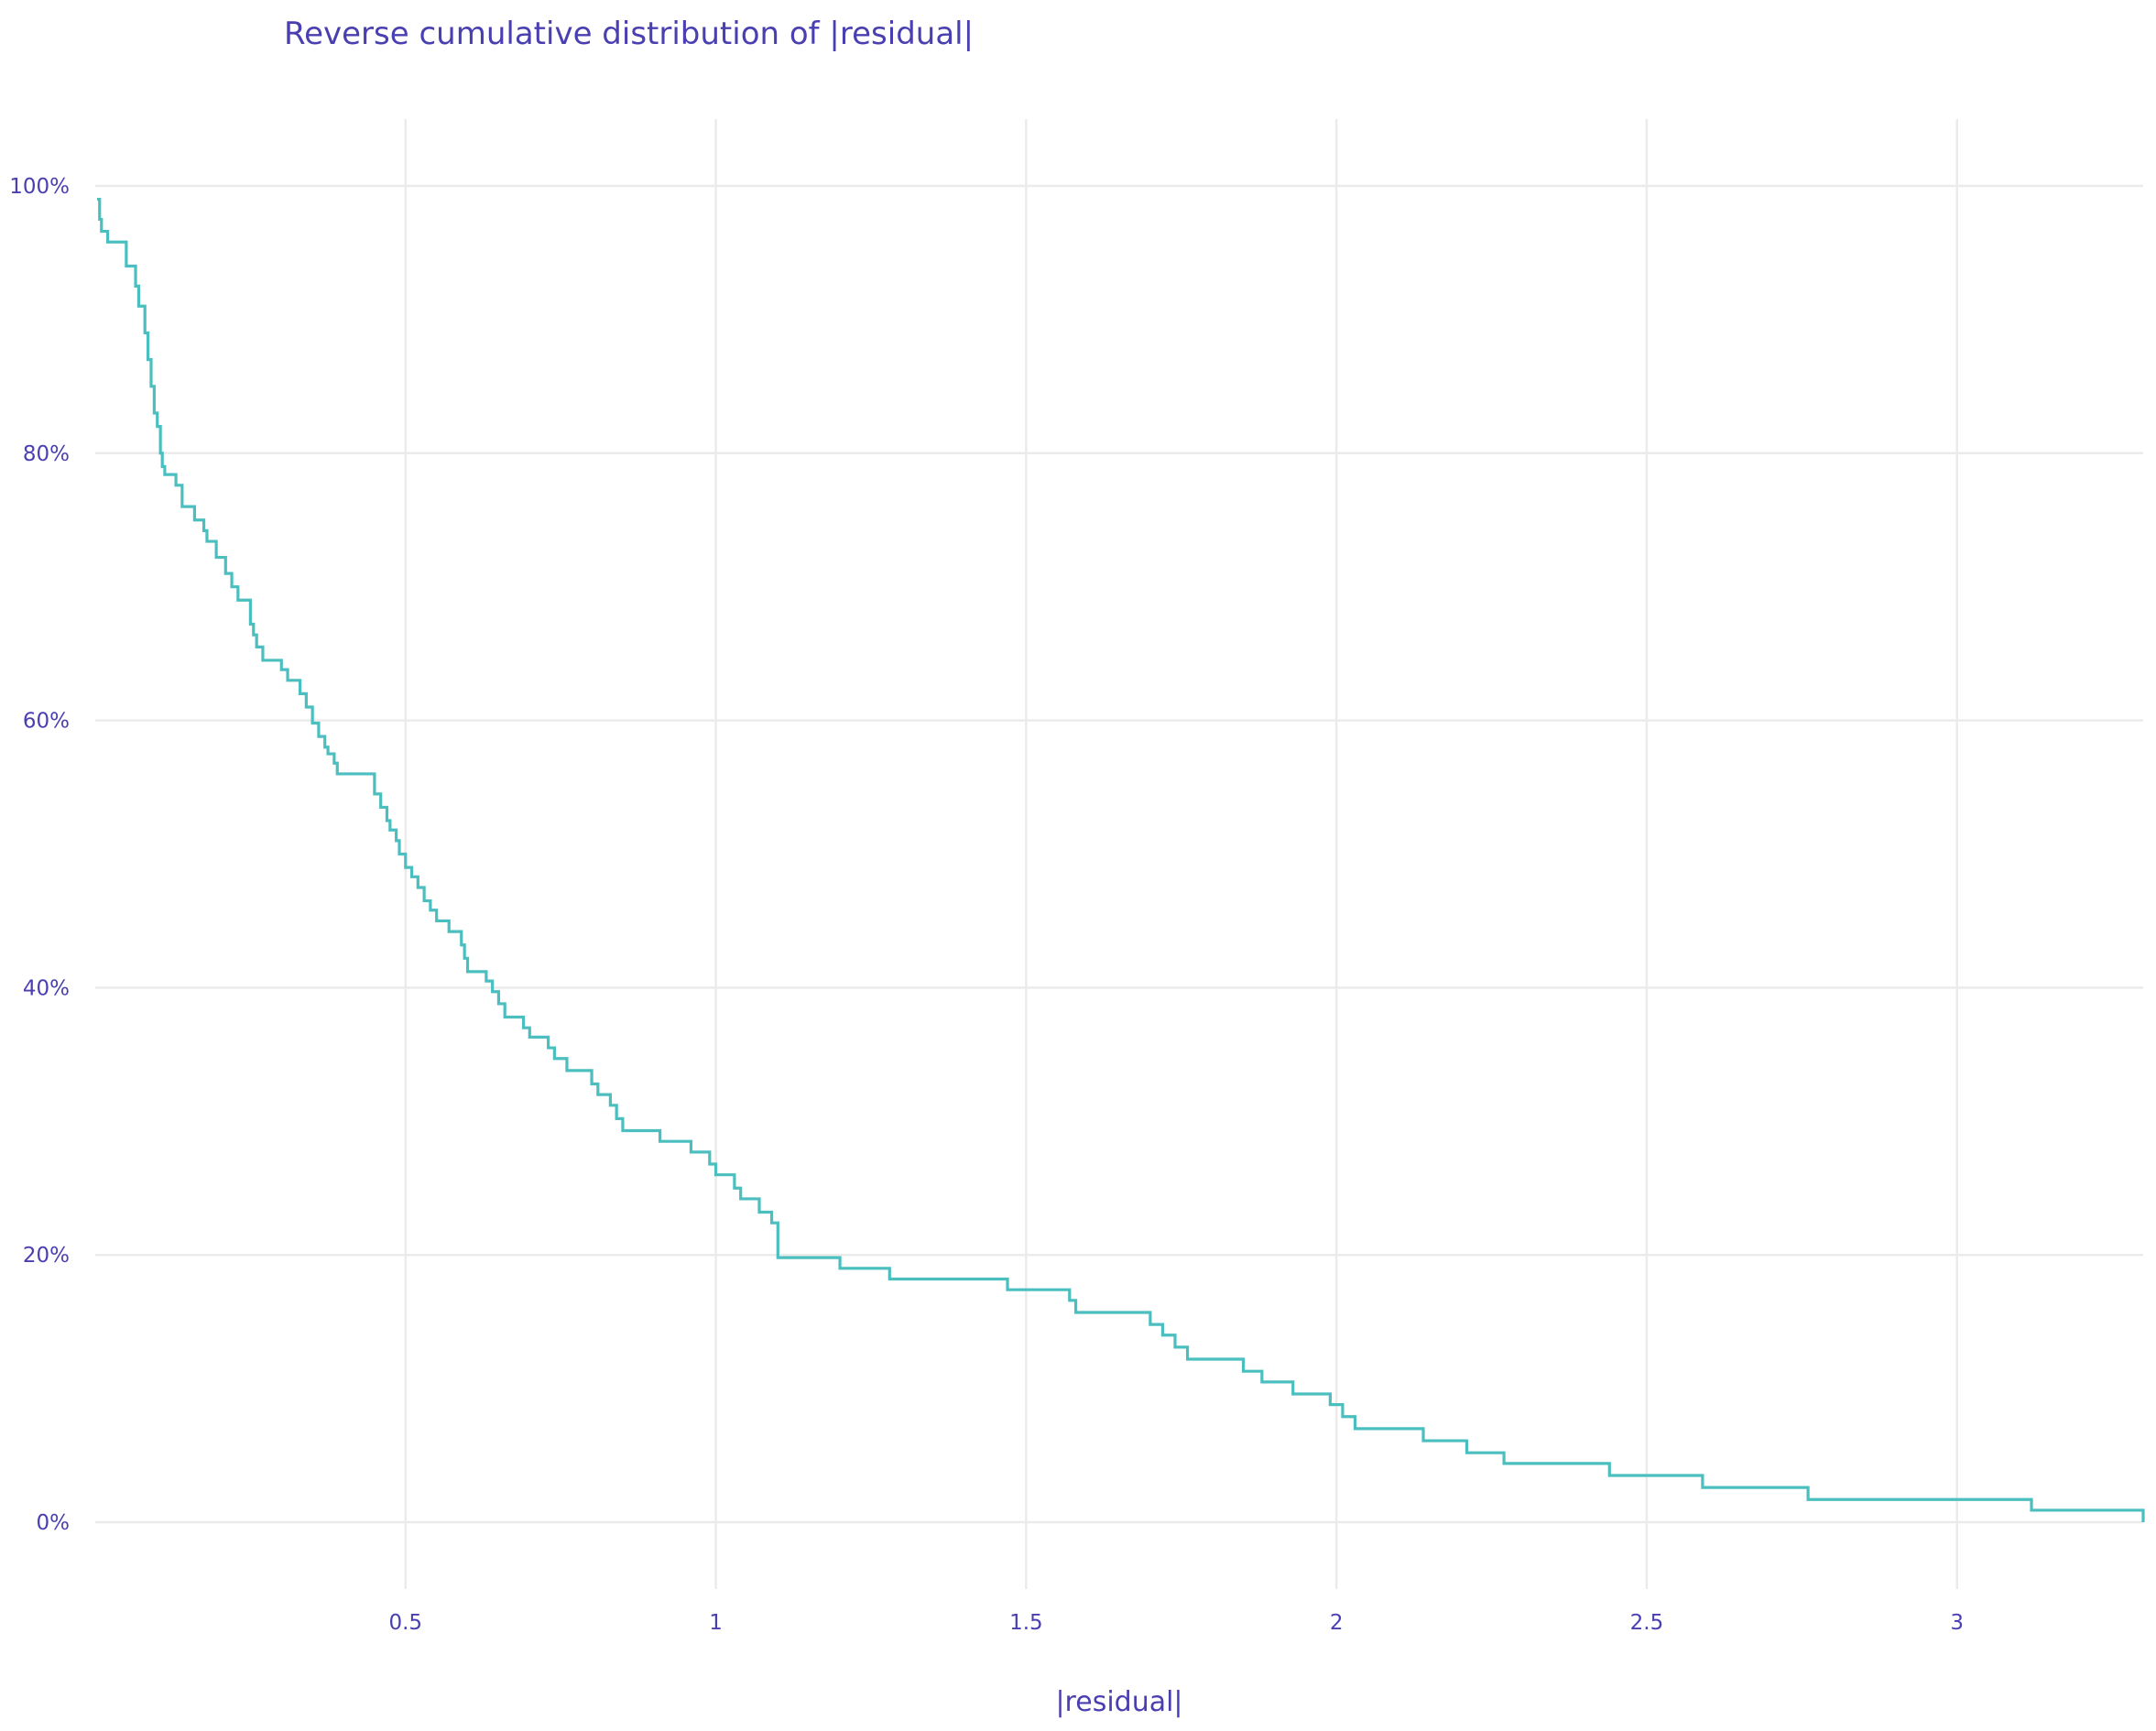 The height and width of the screenshot is (1731, 2156). Describe the element at coordinates (39, 855) in the screenshot. I see `y-tick-labels: 0% 20% 40% 60% 80% 100%` at that location.